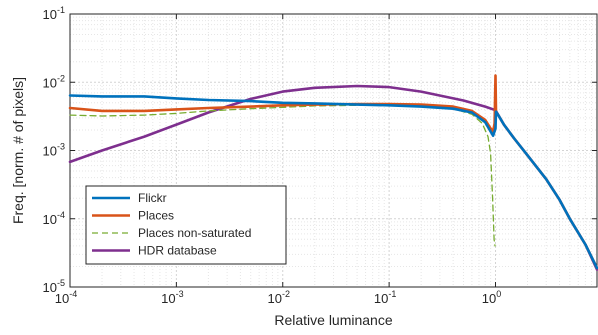  I want to click on x-tick-label: 10⁻², so click(279, 297).